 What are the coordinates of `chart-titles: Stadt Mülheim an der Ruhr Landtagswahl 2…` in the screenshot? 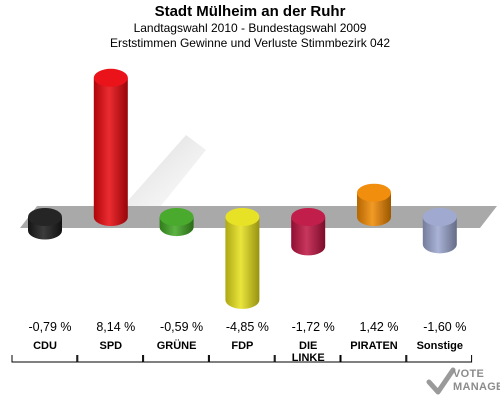 It's located at (250, 25).